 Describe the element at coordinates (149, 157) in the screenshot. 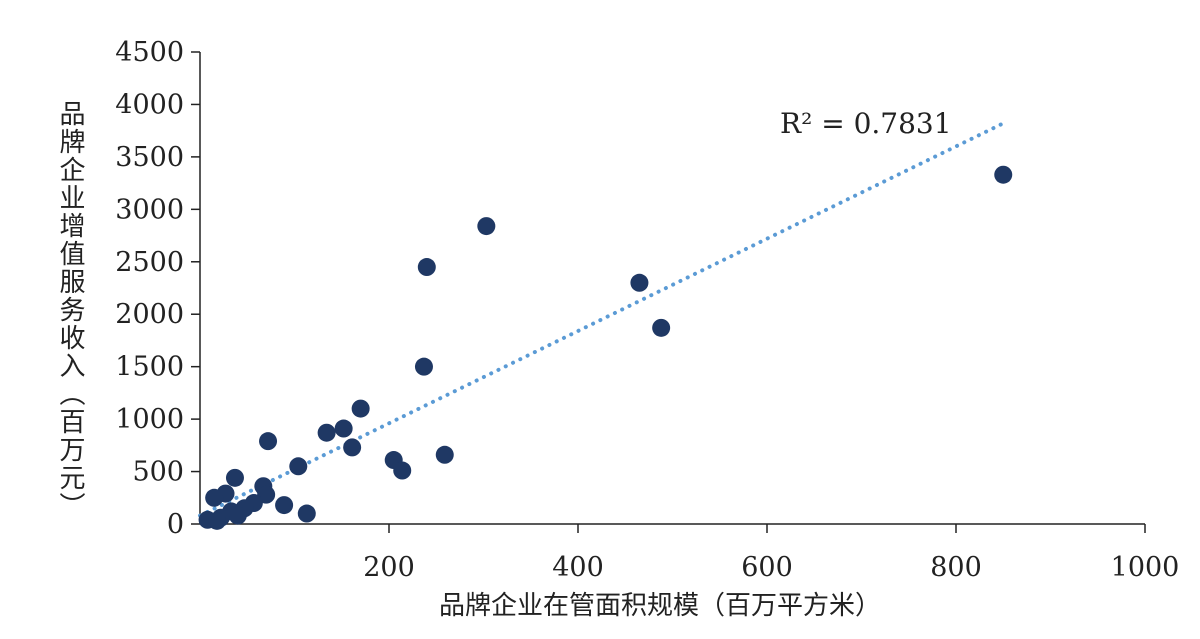

I see `y-tick-label: 3500` at that location.